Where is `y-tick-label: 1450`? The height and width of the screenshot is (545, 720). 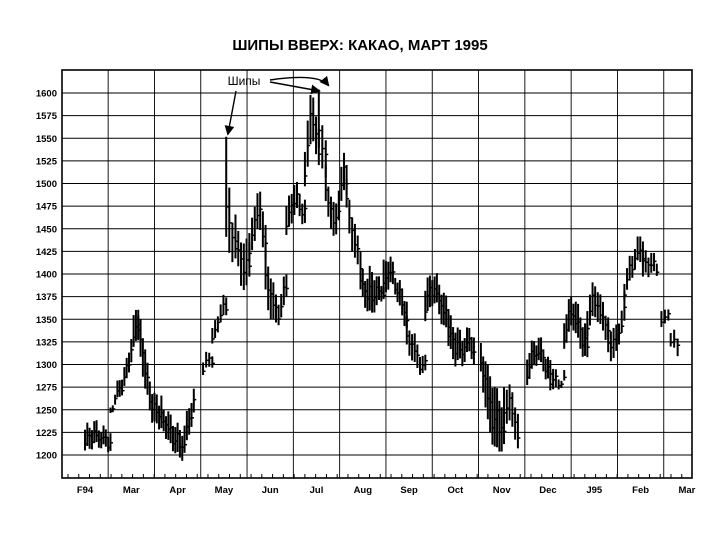
y-tick-label: 1450 is located at coordinates (46, 229).